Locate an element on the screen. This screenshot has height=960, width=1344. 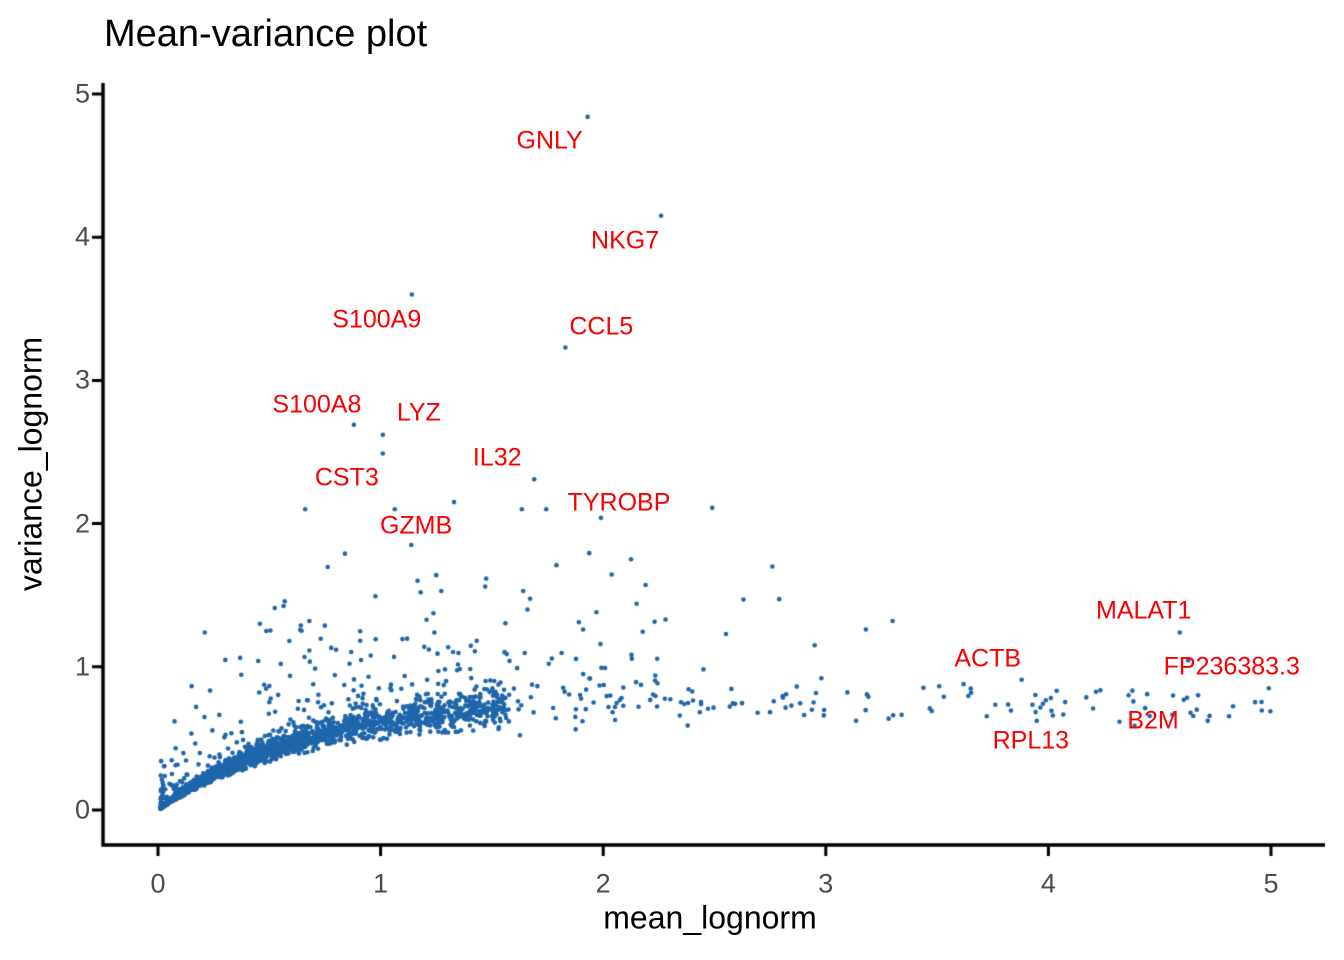
y-axis-title: variance_lognorm is located at coordinates (30, 464).